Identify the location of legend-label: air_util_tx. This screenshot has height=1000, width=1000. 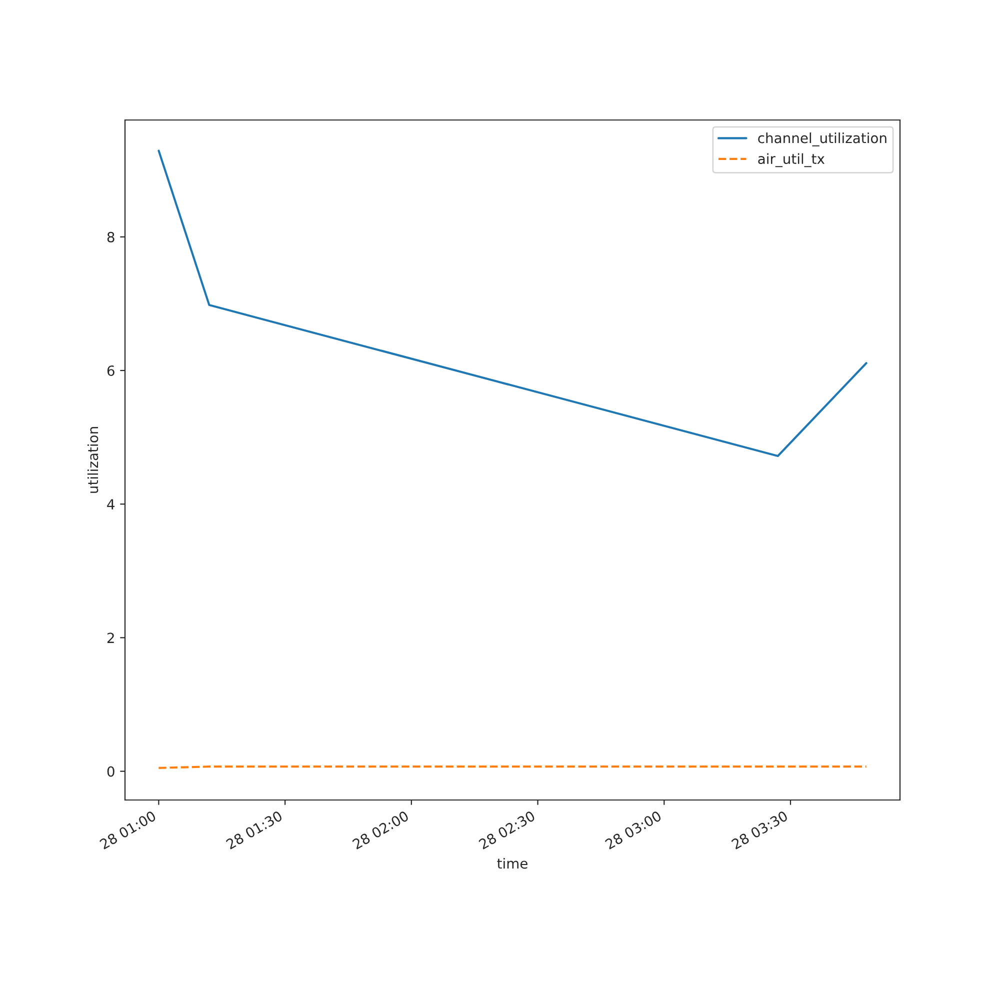
(791, 160).